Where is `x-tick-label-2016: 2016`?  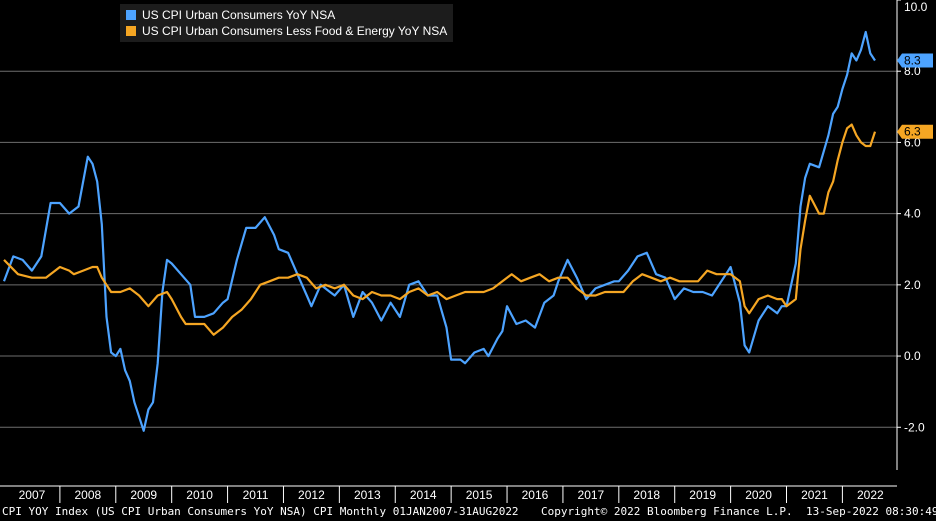
x-tick-label-2016: 2016 is located at coordinates (535, 495).